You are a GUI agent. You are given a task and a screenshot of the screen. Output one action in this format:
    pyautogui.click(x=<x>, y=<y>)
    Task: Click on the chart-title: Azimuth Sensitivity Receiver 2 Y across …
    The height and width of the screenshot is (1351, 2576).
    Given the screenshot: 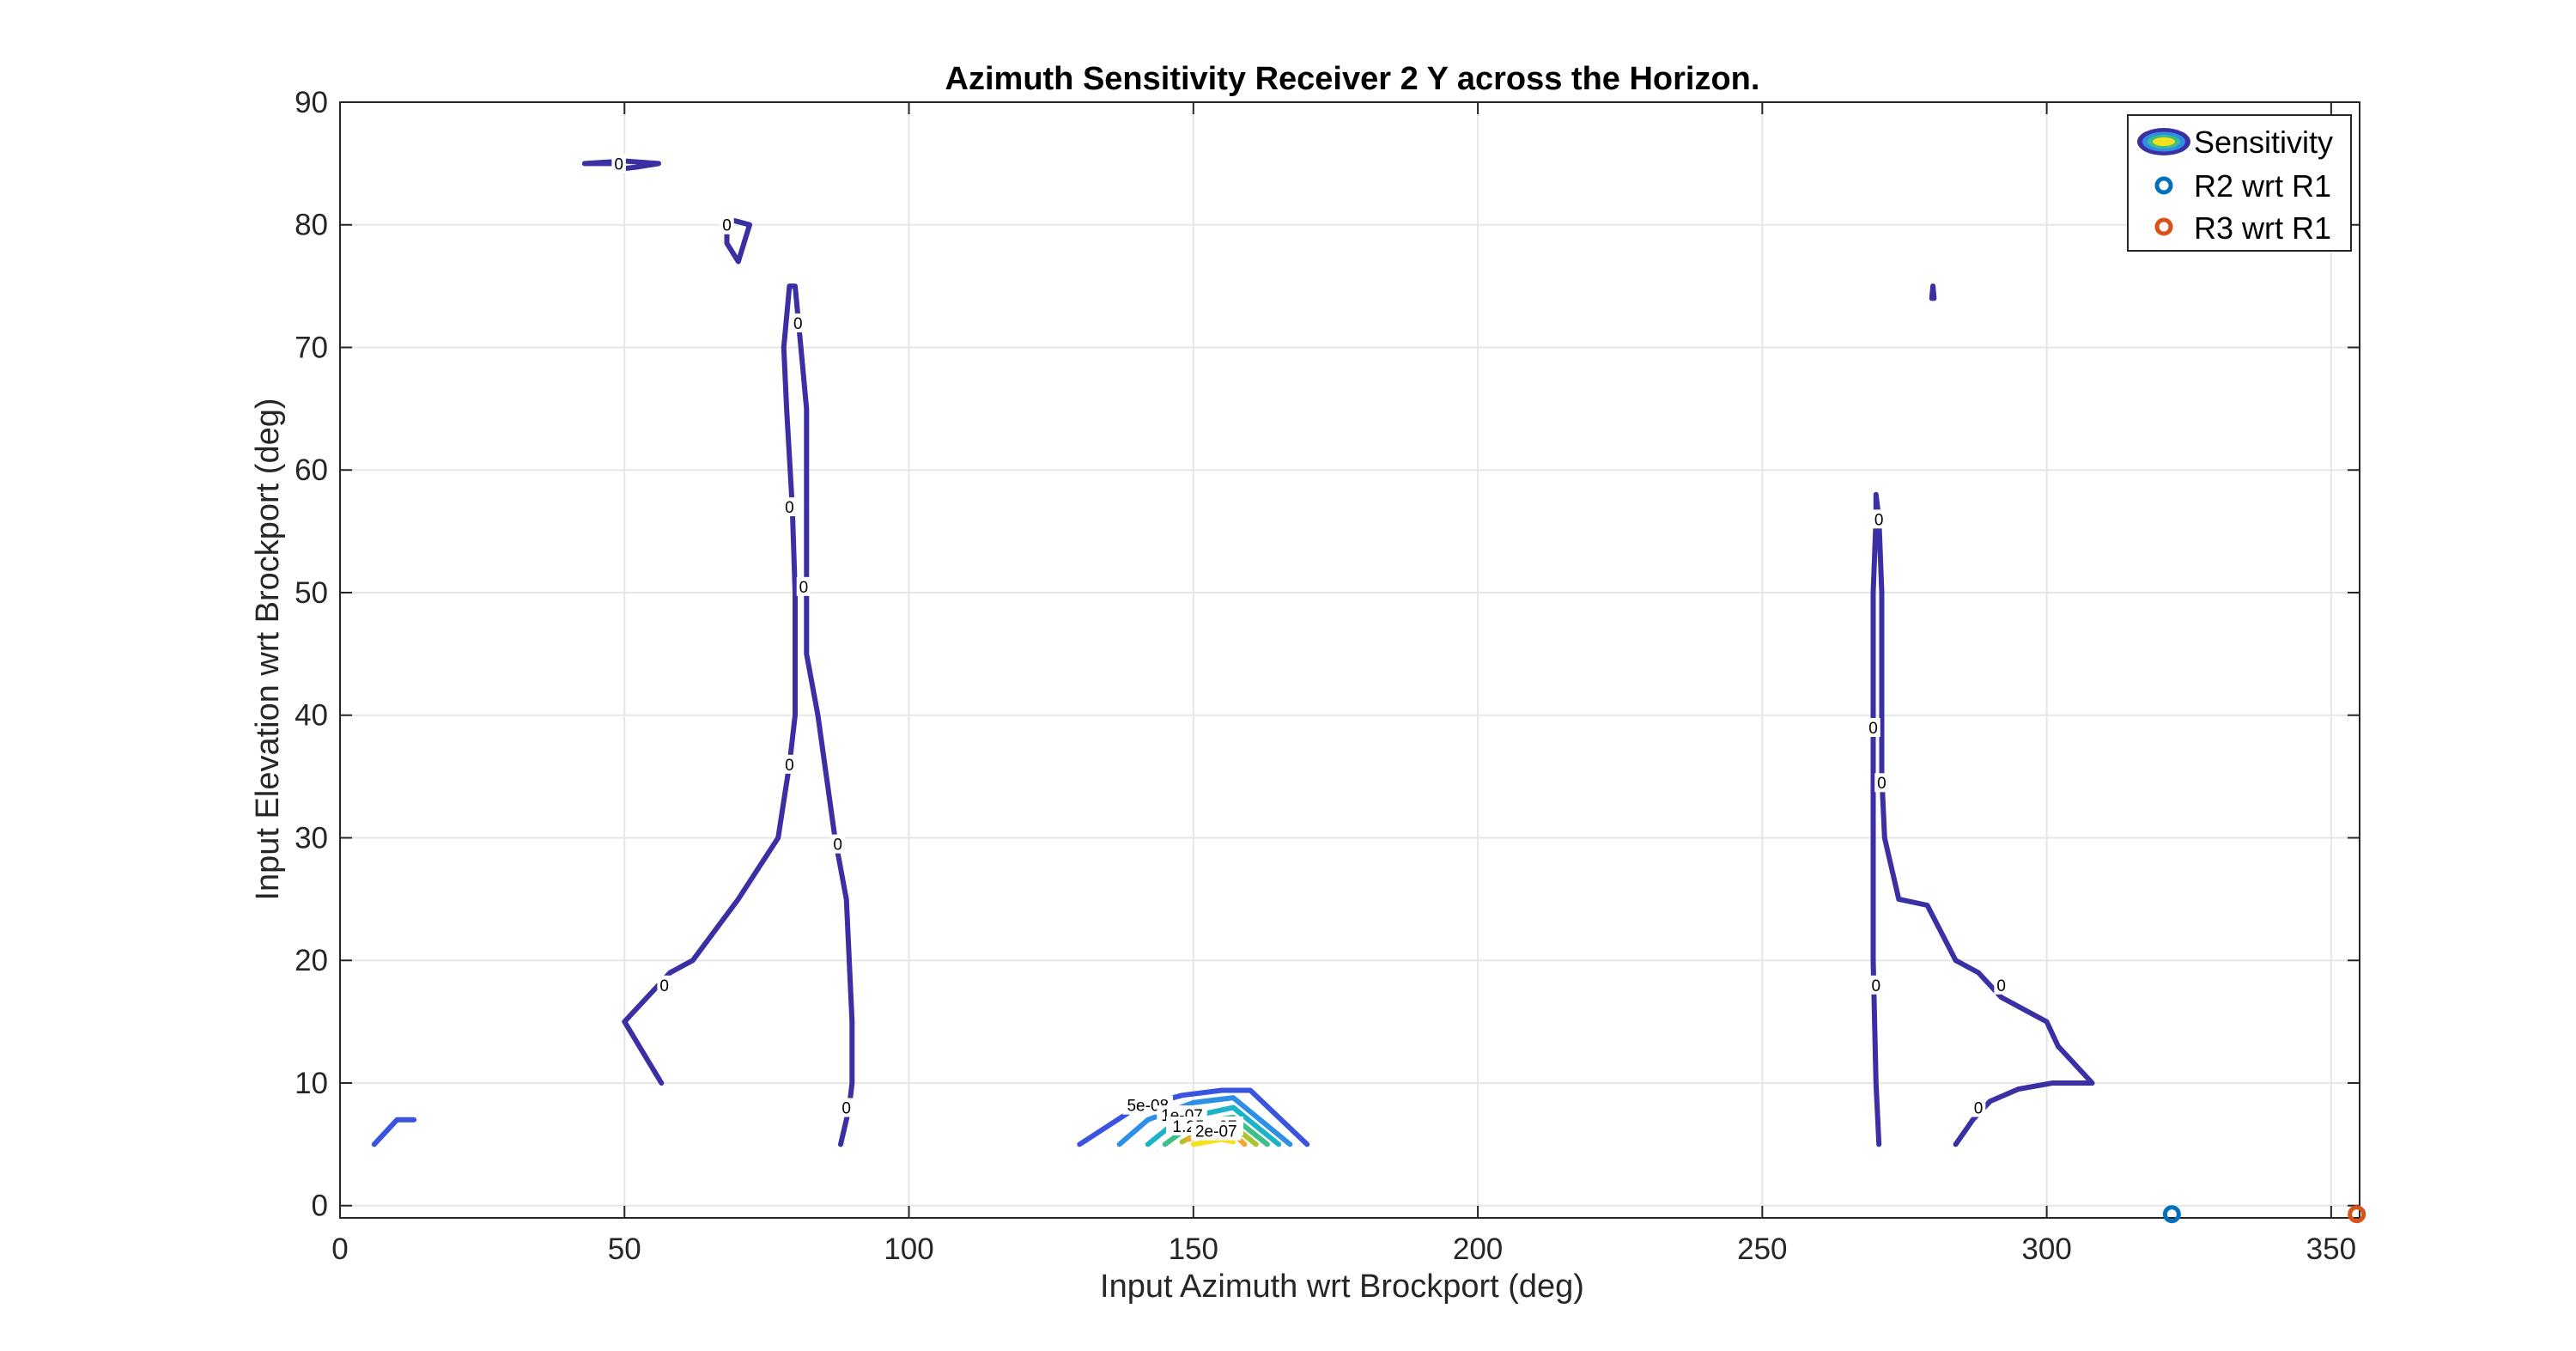 What is the action you would take?
    pyautogui.click(x=1352, y=79)
    